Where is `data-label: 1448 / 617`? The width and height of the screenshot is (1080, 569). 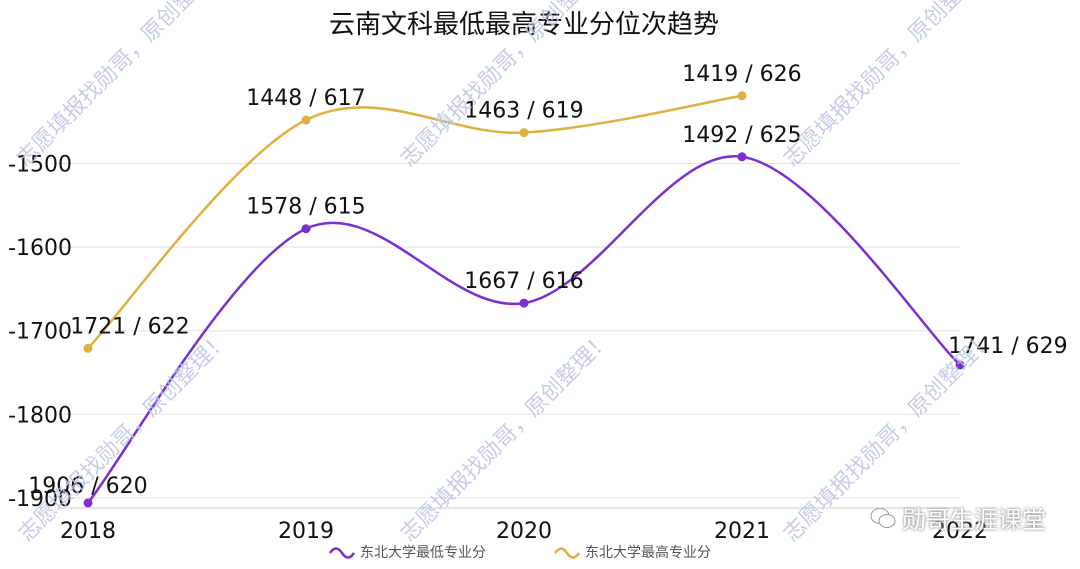
data-label: 1448 / 617 is located at coordinates (305, 98).